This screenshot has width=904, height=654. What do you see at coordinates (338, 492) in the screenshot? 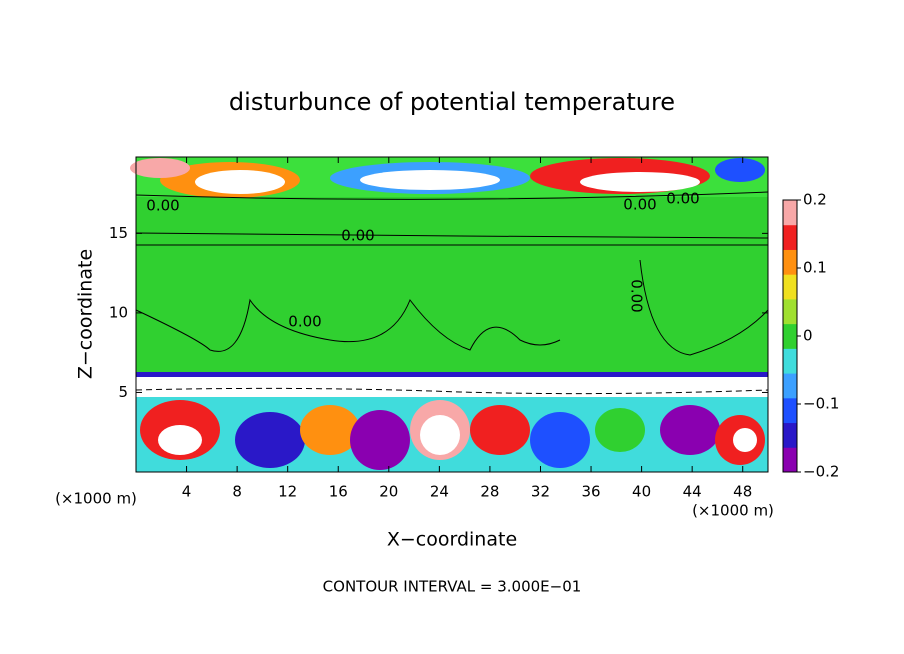
I see `x-tick-label: 16` at bounding box center [338, 492].